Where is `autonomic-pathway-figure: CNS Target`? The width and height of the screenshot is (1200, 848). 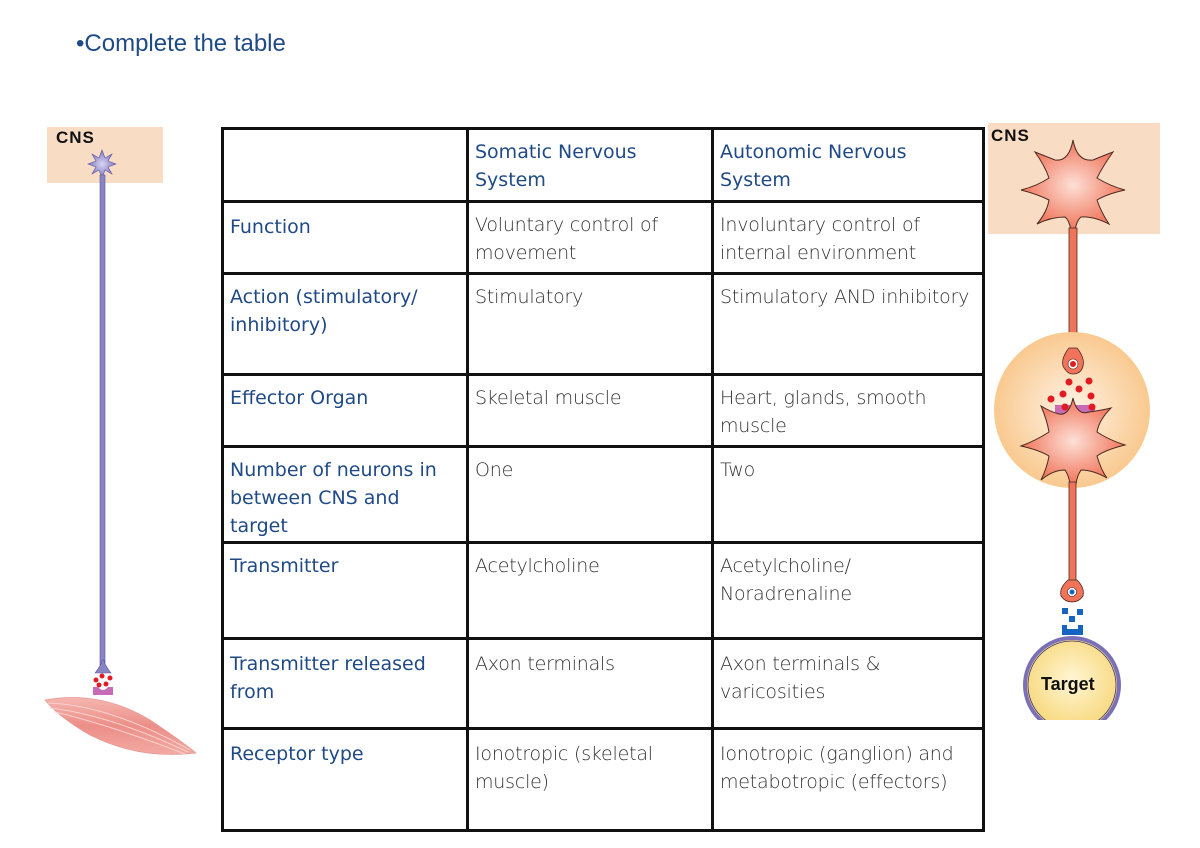 autonomic-pathway-figure: CNS Target is located at coordinates (1072, 427).